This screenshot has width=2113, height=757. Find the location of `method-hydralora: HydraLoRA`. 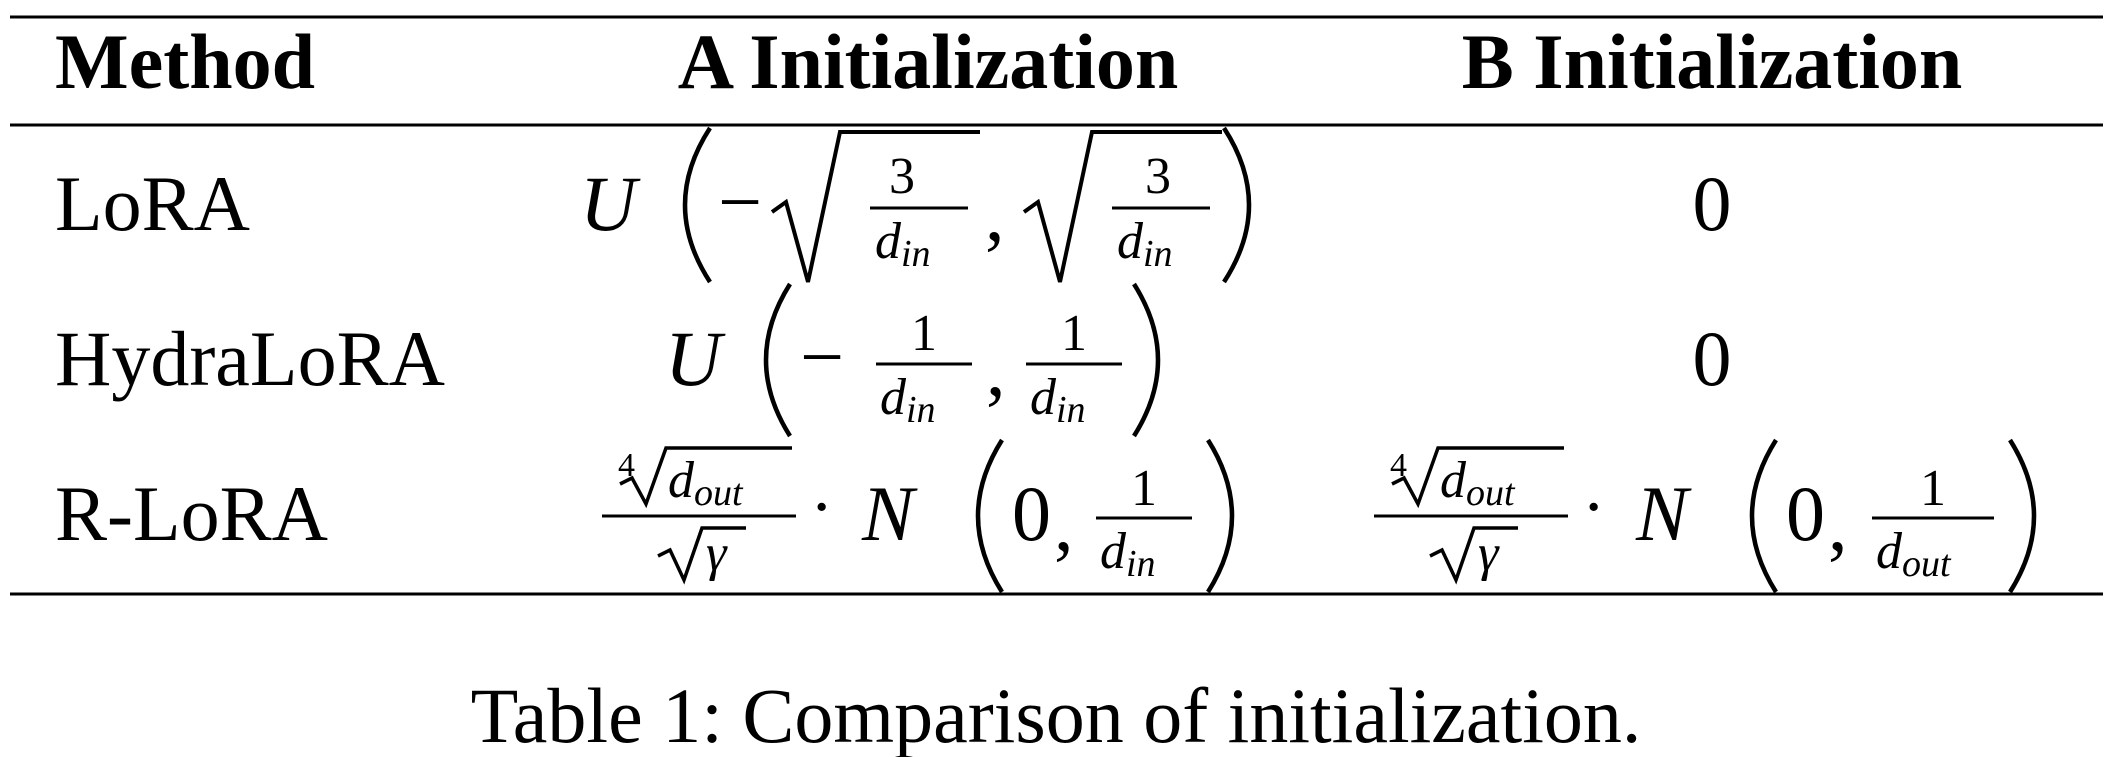

method-hydralora: HydraLoRA is located at coordinates (250, 358).